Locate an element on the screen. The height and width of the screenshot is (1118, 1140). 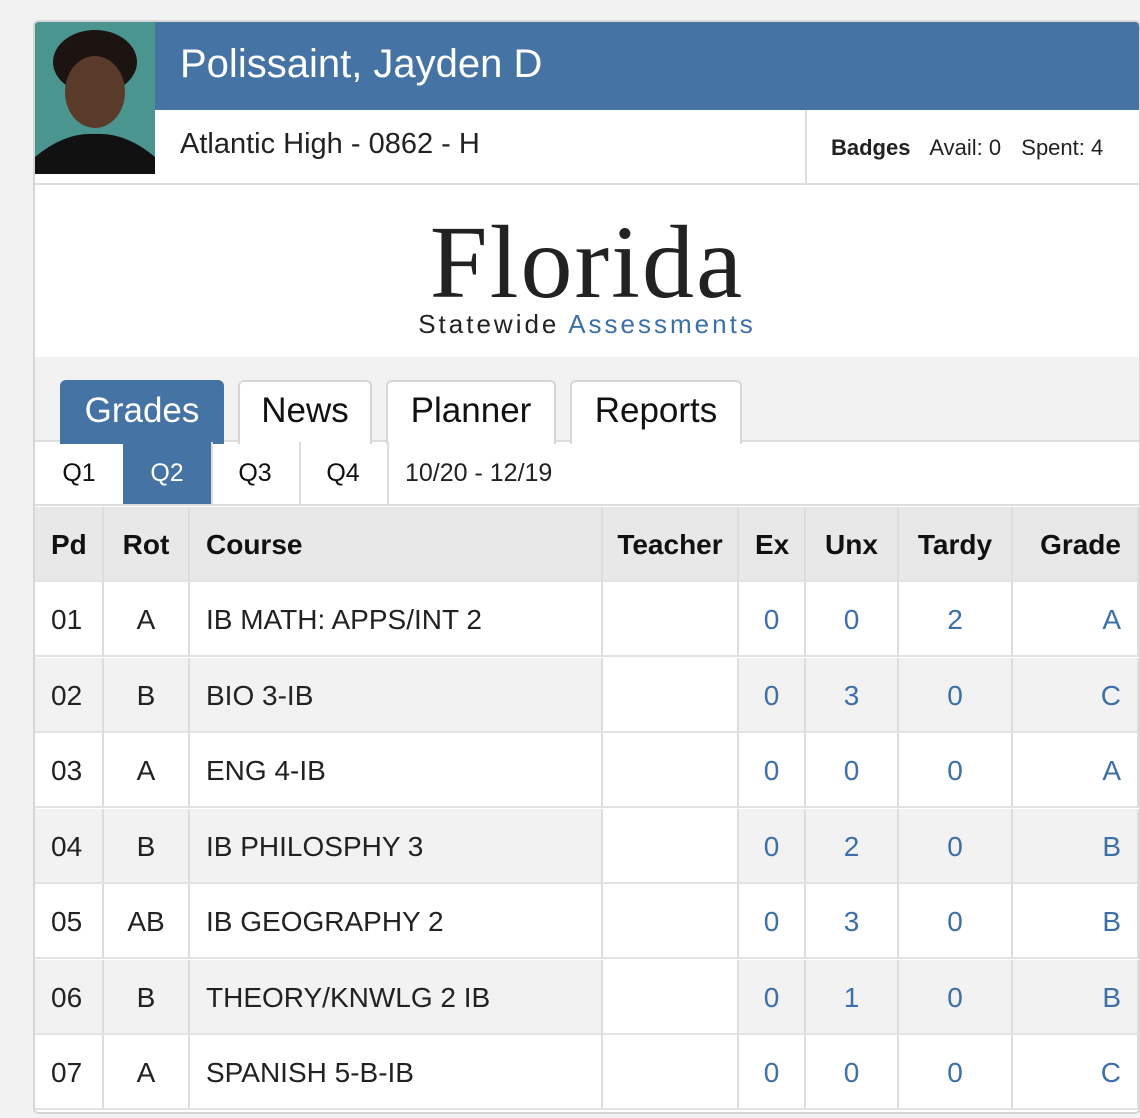
cell: 04 is located at coordinates (69, 846).